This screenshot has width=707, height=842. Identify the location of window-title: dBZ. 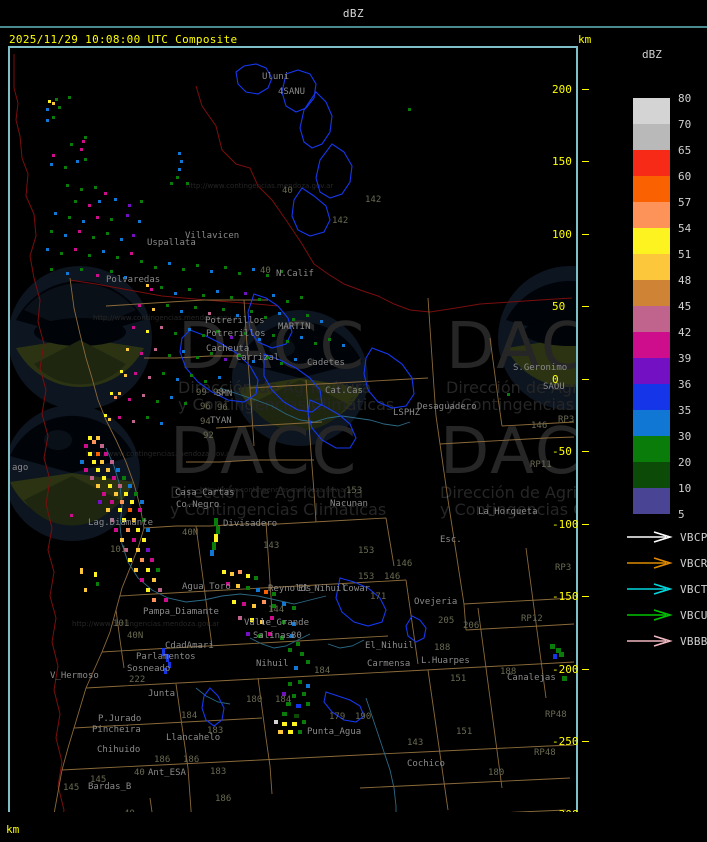
(353, 13).